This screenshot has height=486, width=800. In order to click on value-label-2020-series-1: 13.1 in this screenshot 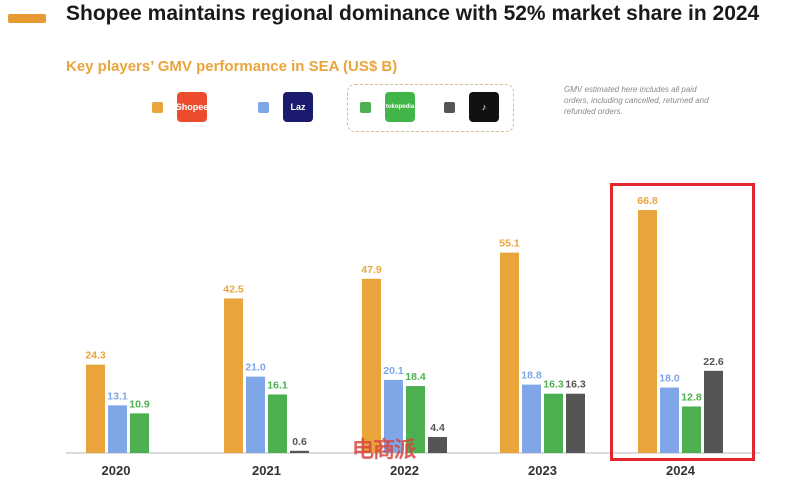, I will do `click(117, 396)`.